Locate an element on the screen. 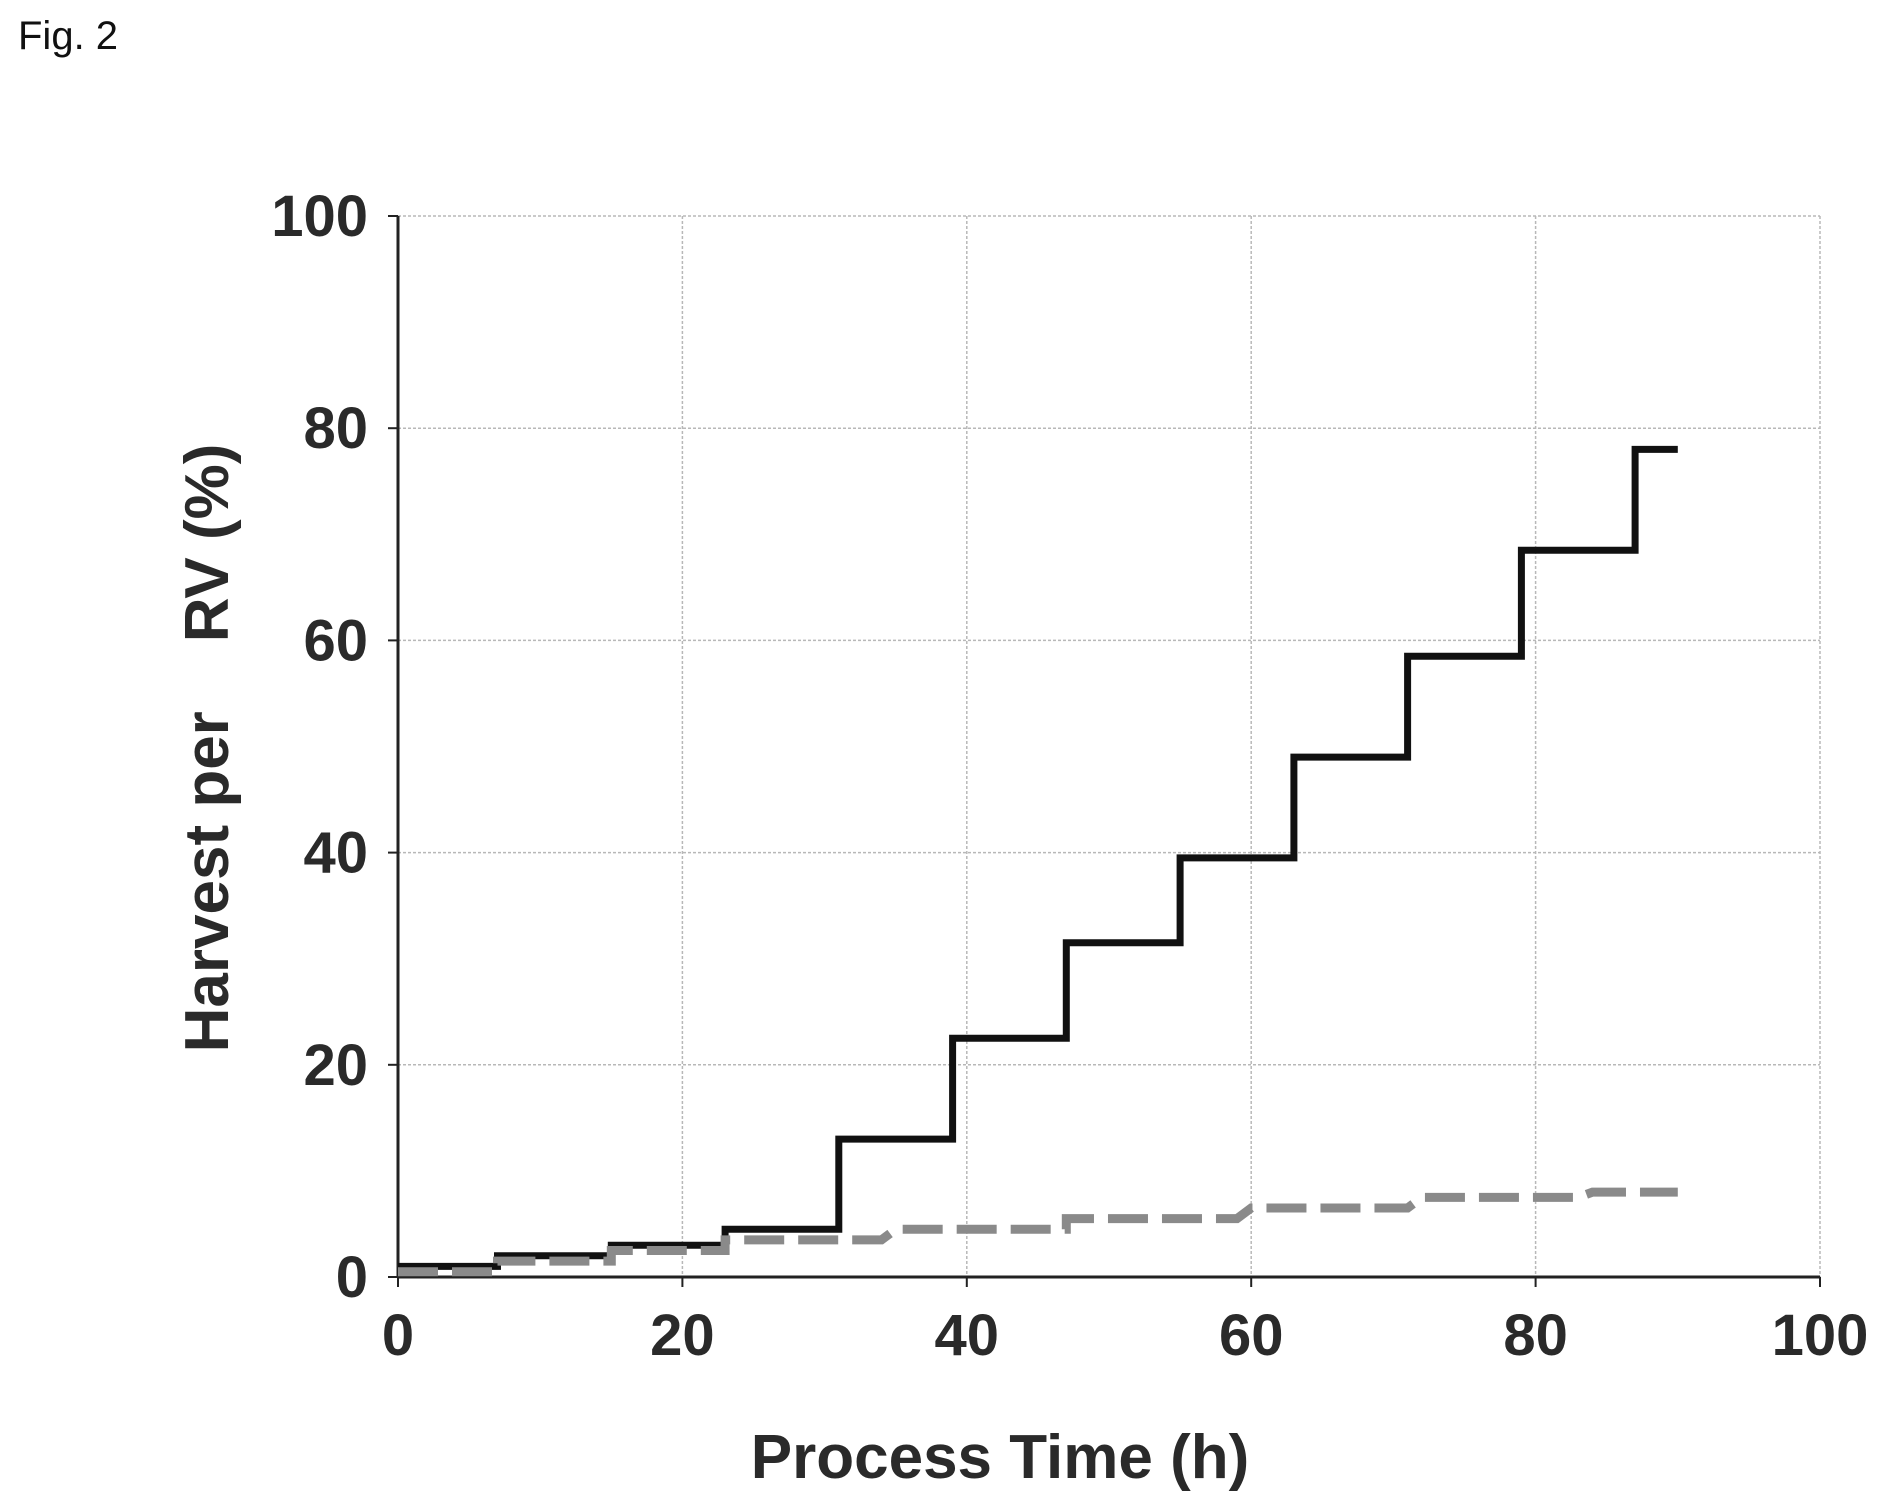 This screenshot has width=1884, height=1492. y-axis-title: Harvest per RV (%) is located at coordinates (207, 748).